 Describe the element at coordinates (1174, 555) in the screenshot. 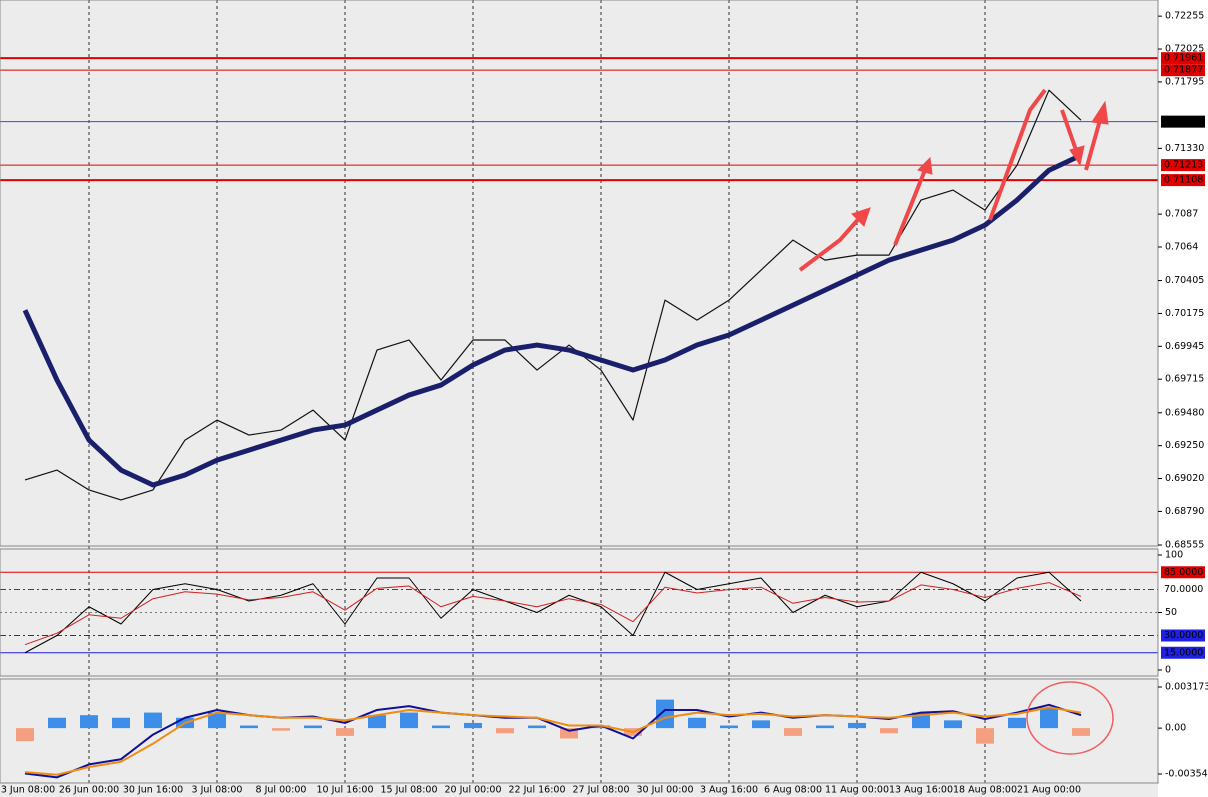

I see `y-tick-label: 100` at that location.